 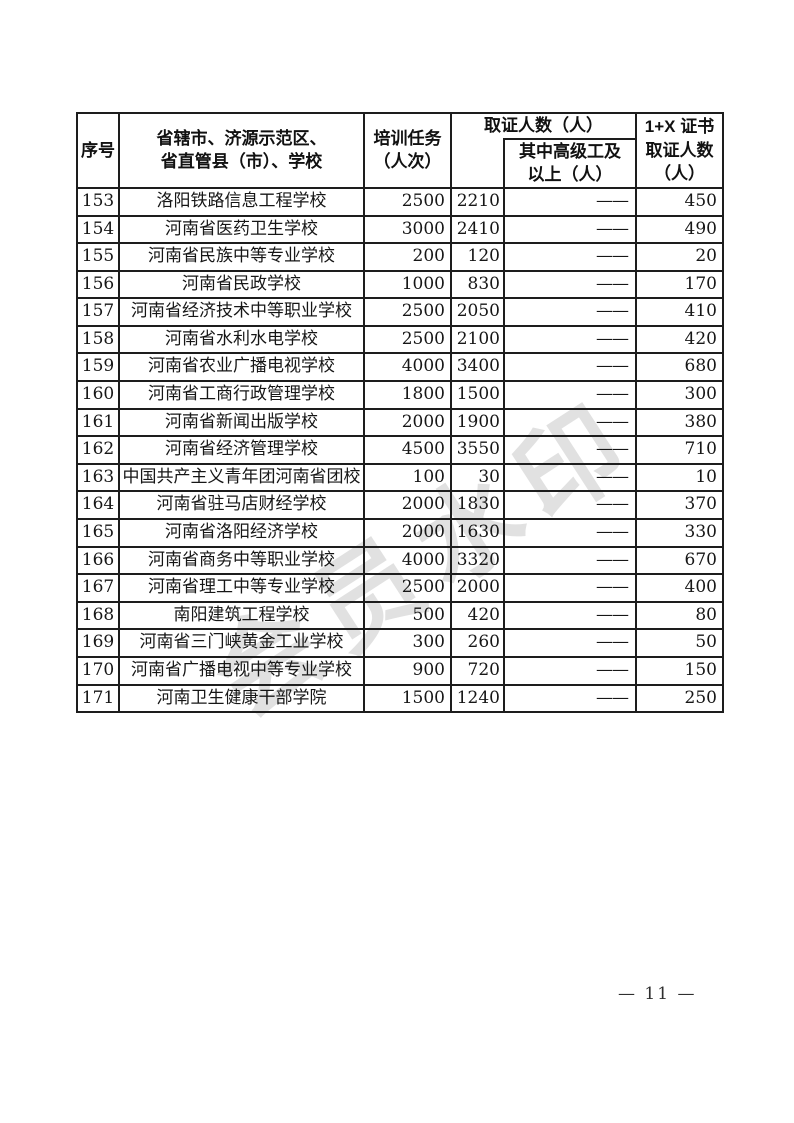 I want to click on cell-training-task: 900, so click(x=407, y=671).